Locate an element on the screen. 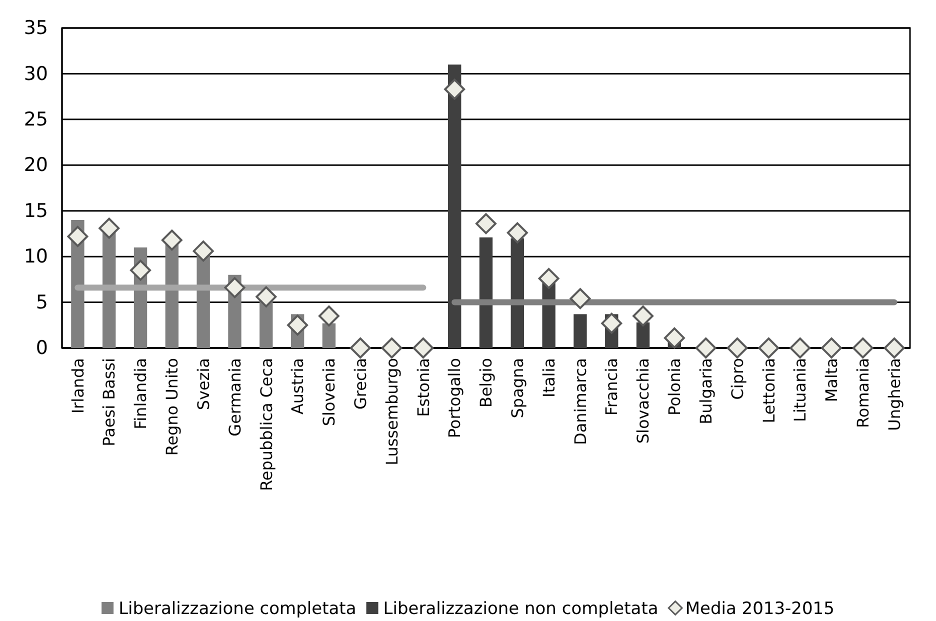  x-tick-label: Austria is located at coordinates (298, 386).